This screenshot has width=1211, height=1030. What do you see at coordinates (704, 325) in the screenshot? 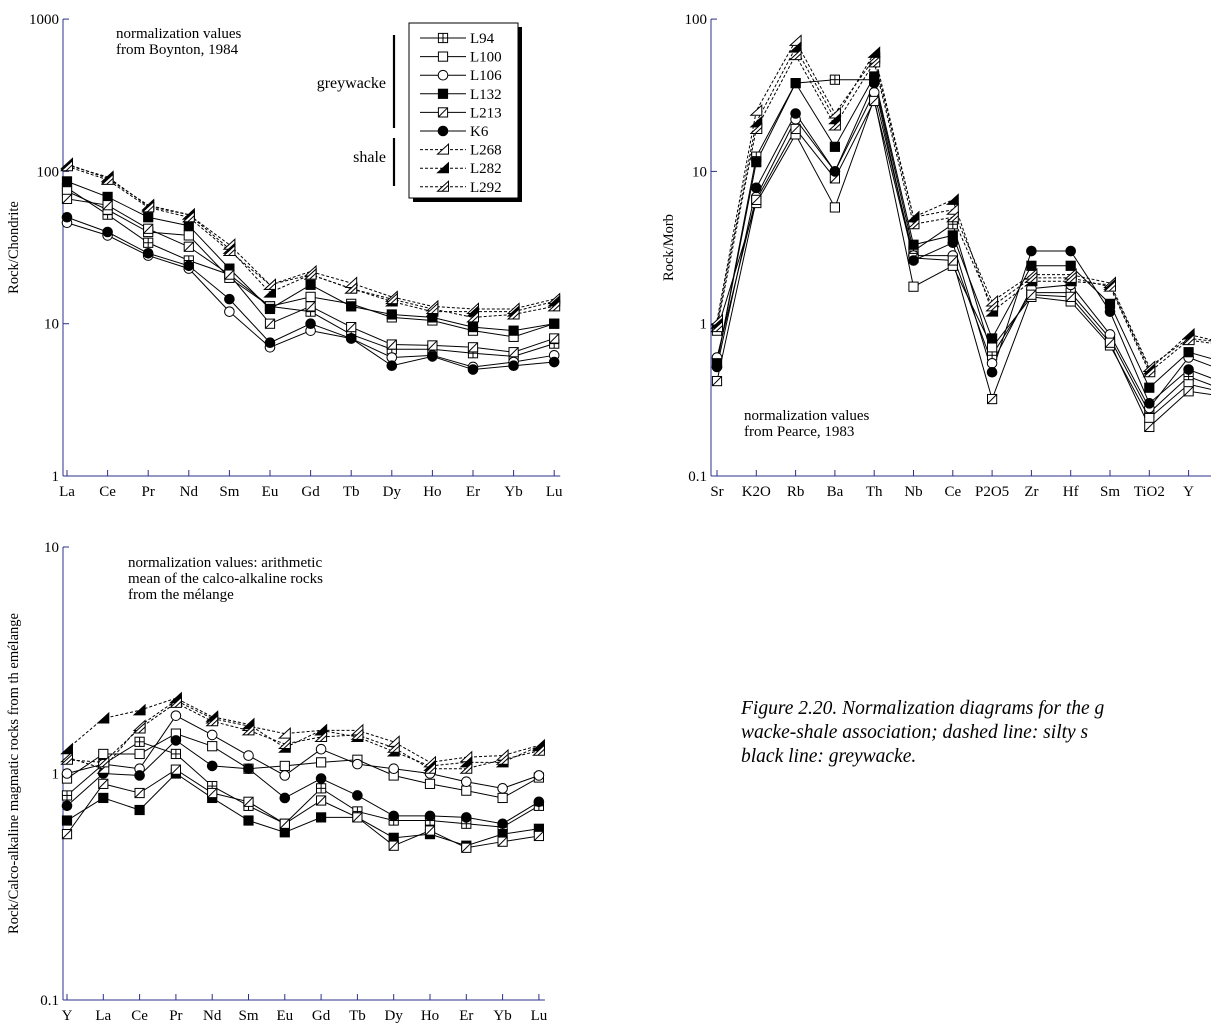
I see `y-tick-label: 1` at bounding box center [704, 325].